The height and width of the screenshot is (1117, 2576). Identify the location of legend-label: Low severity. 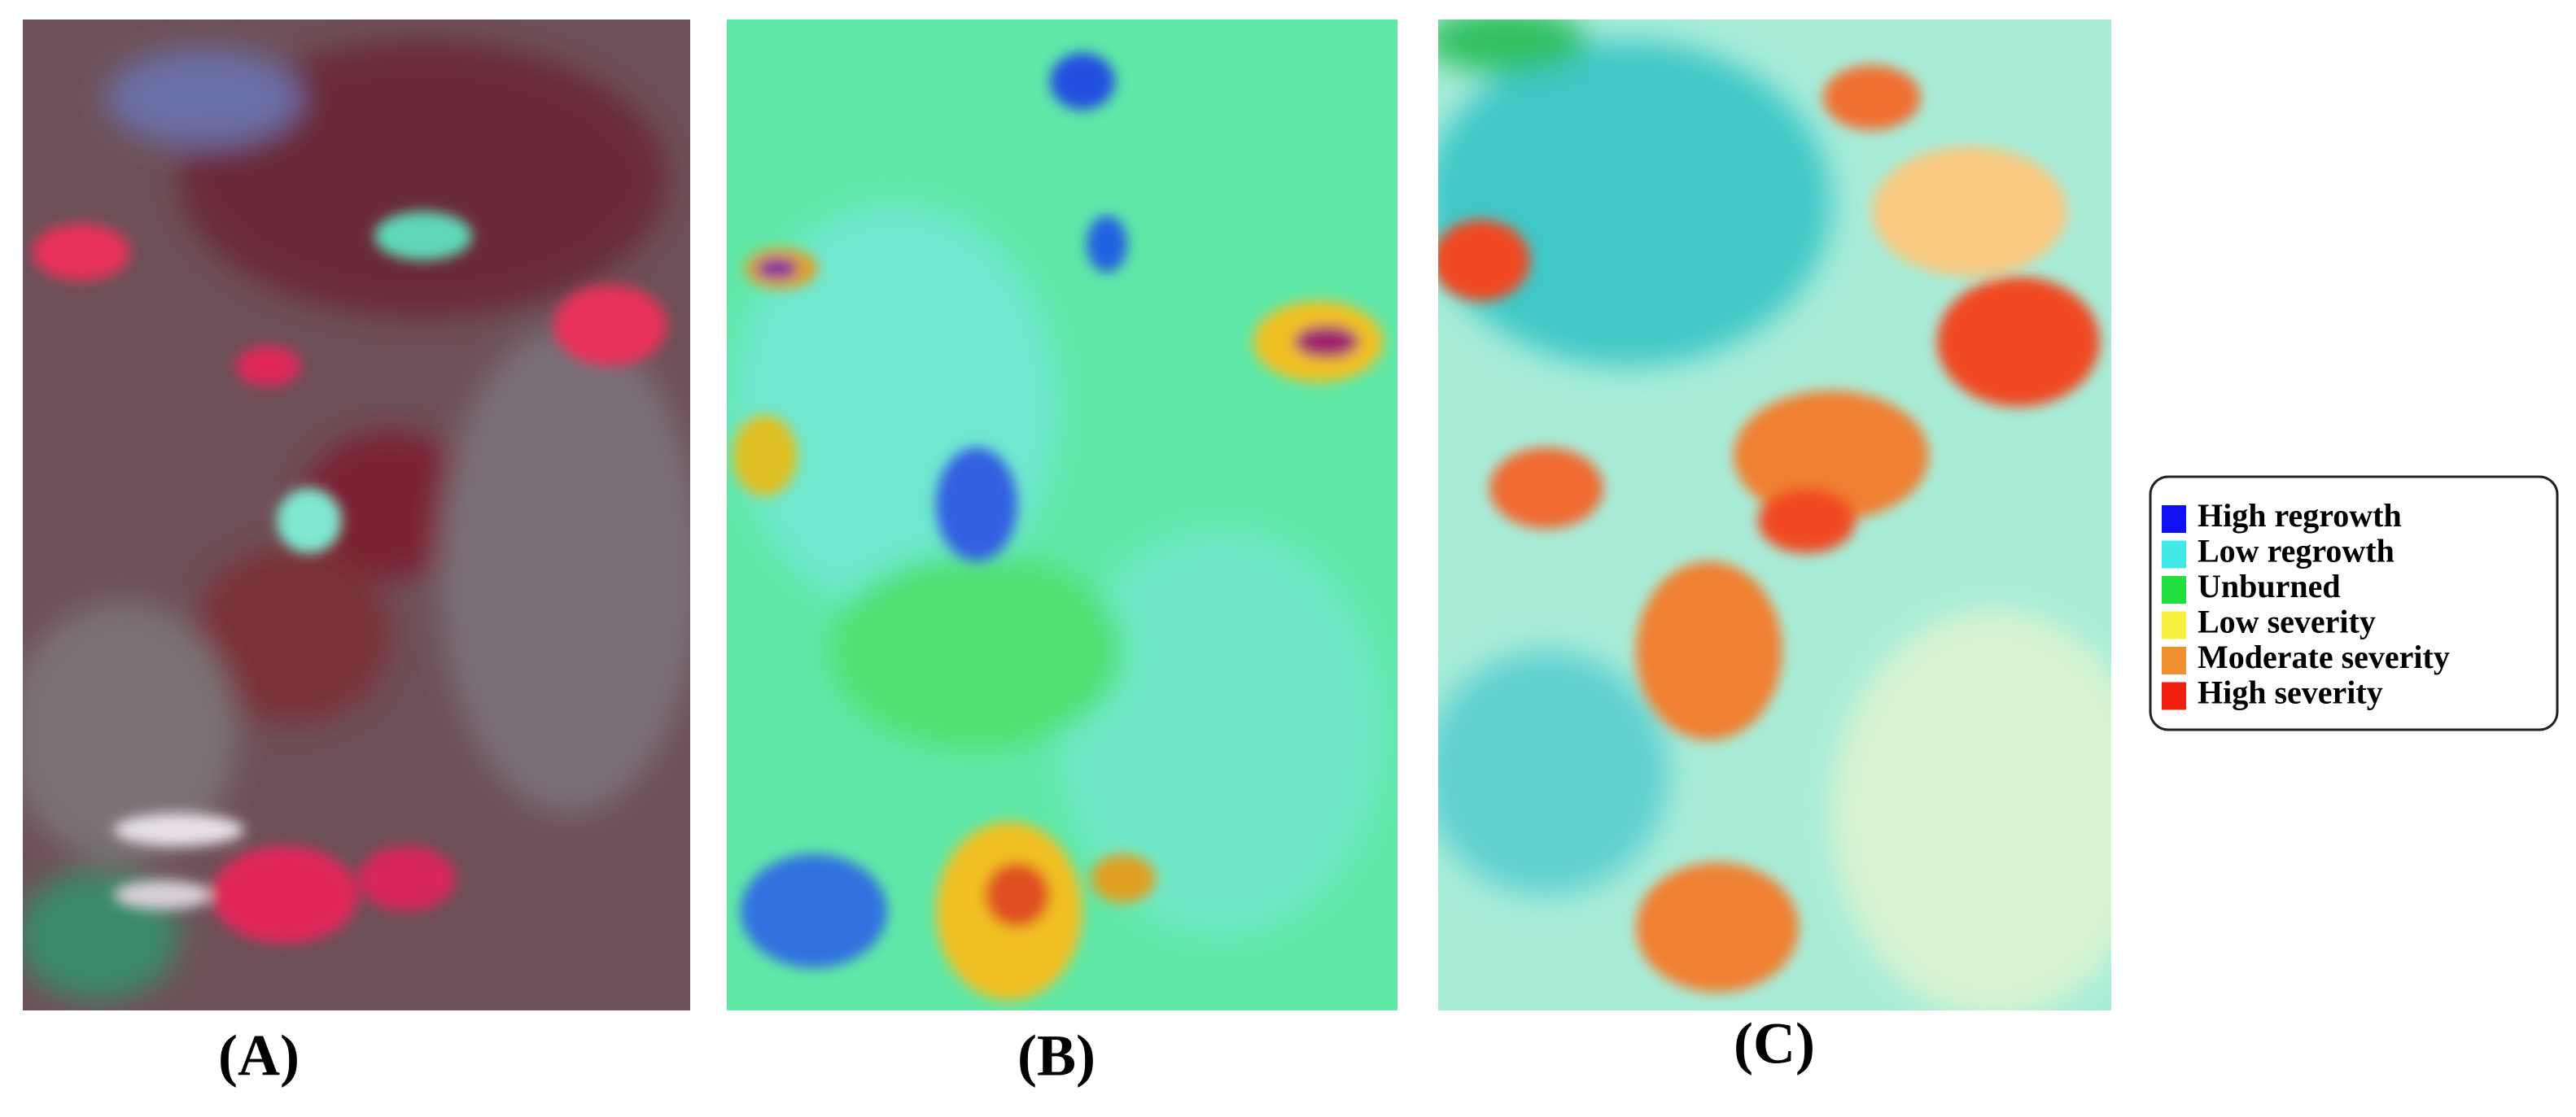
(2287, 622).